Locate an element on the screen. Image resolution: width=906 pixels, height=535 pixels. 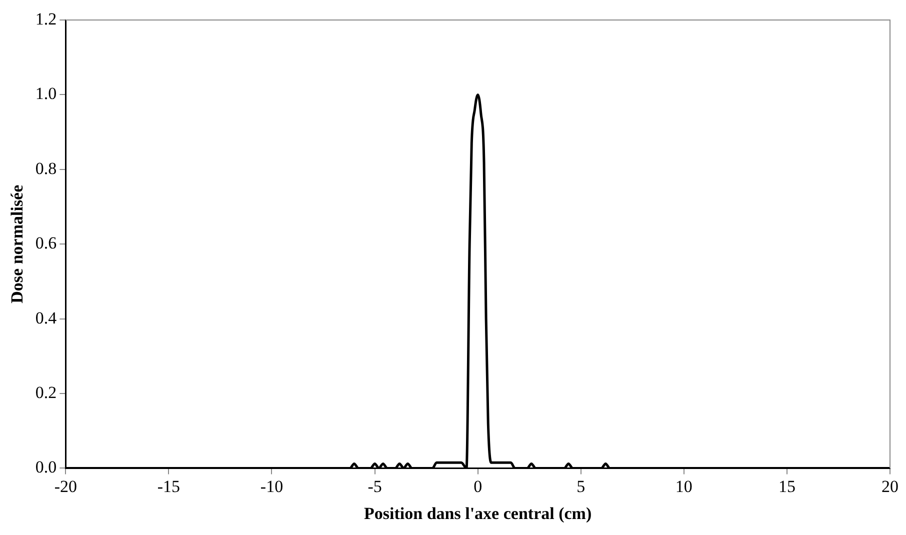
y-tick-label: 0.6 is located at coordinates (46, 243).